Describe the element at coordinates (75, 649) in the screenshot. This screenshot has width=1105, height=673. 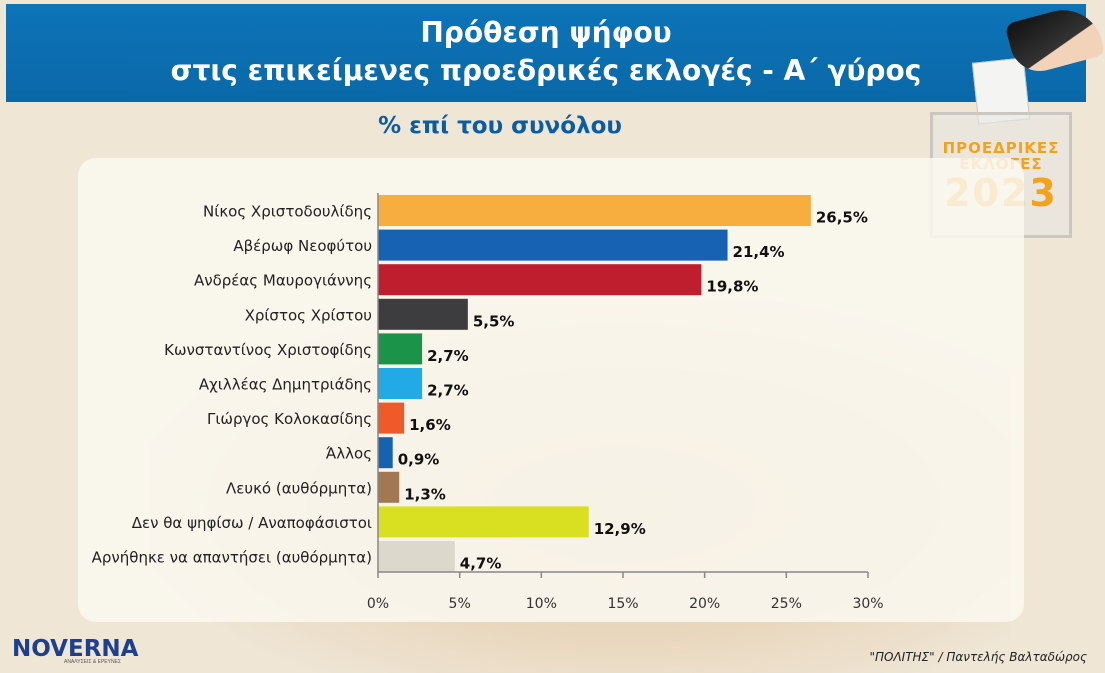
I see `logo-text: NOVERNA` at that location.